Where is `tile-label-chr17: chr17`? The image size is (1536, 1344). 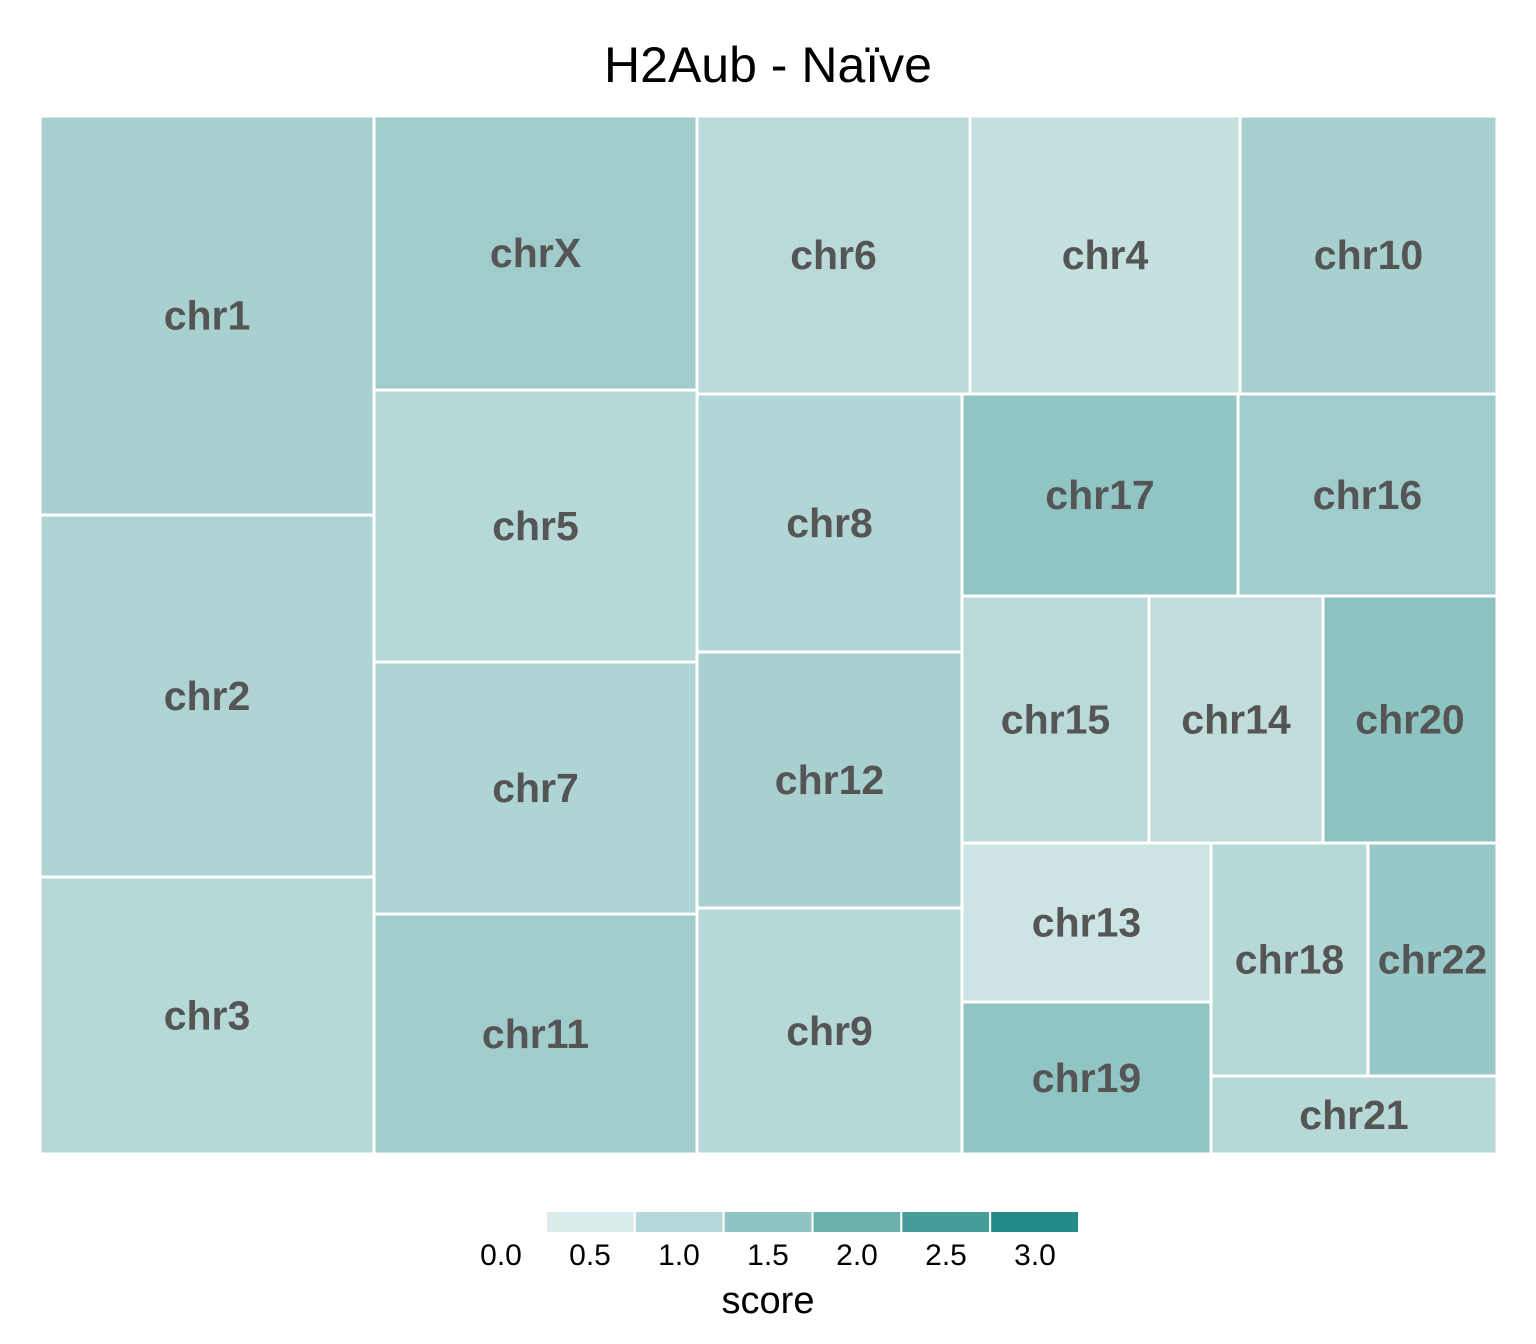 tile-label-chr17: chr17 is located at coordinates (1099, 495).